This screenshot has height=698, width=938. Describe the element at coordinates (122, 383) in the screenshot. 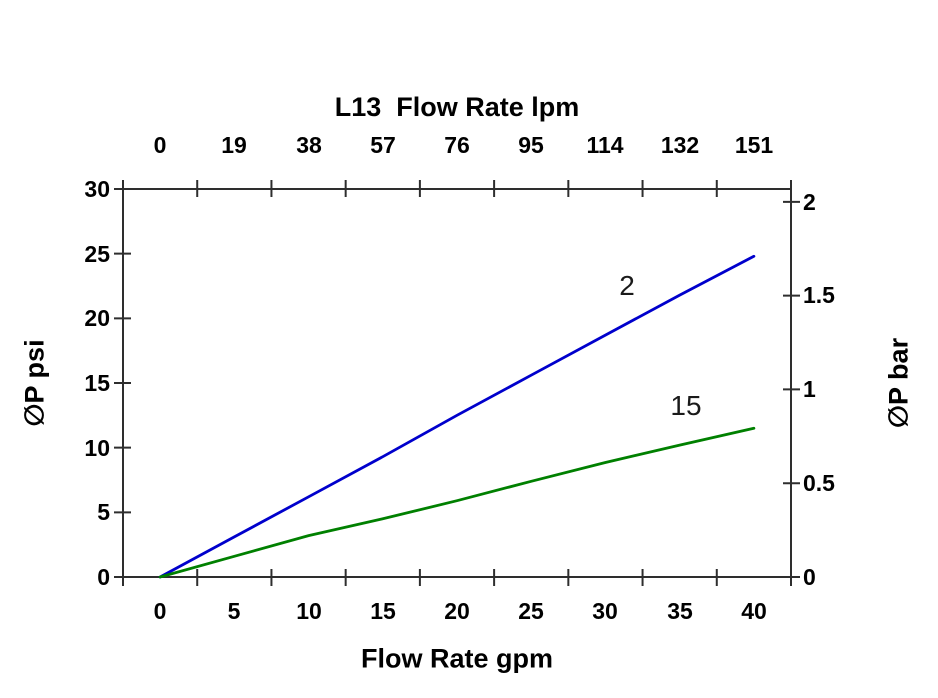

I see `left-axis-ticks` at that location.